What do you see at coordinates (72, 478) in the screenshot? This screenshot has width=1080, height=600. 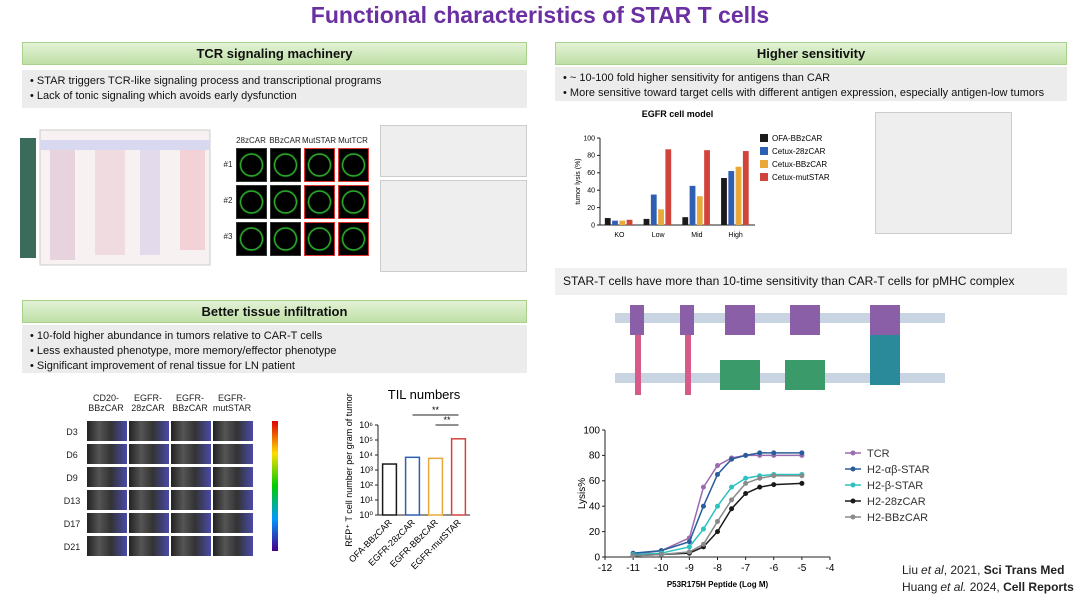 I see `row-label: D9` at bounding box center [72, 478].